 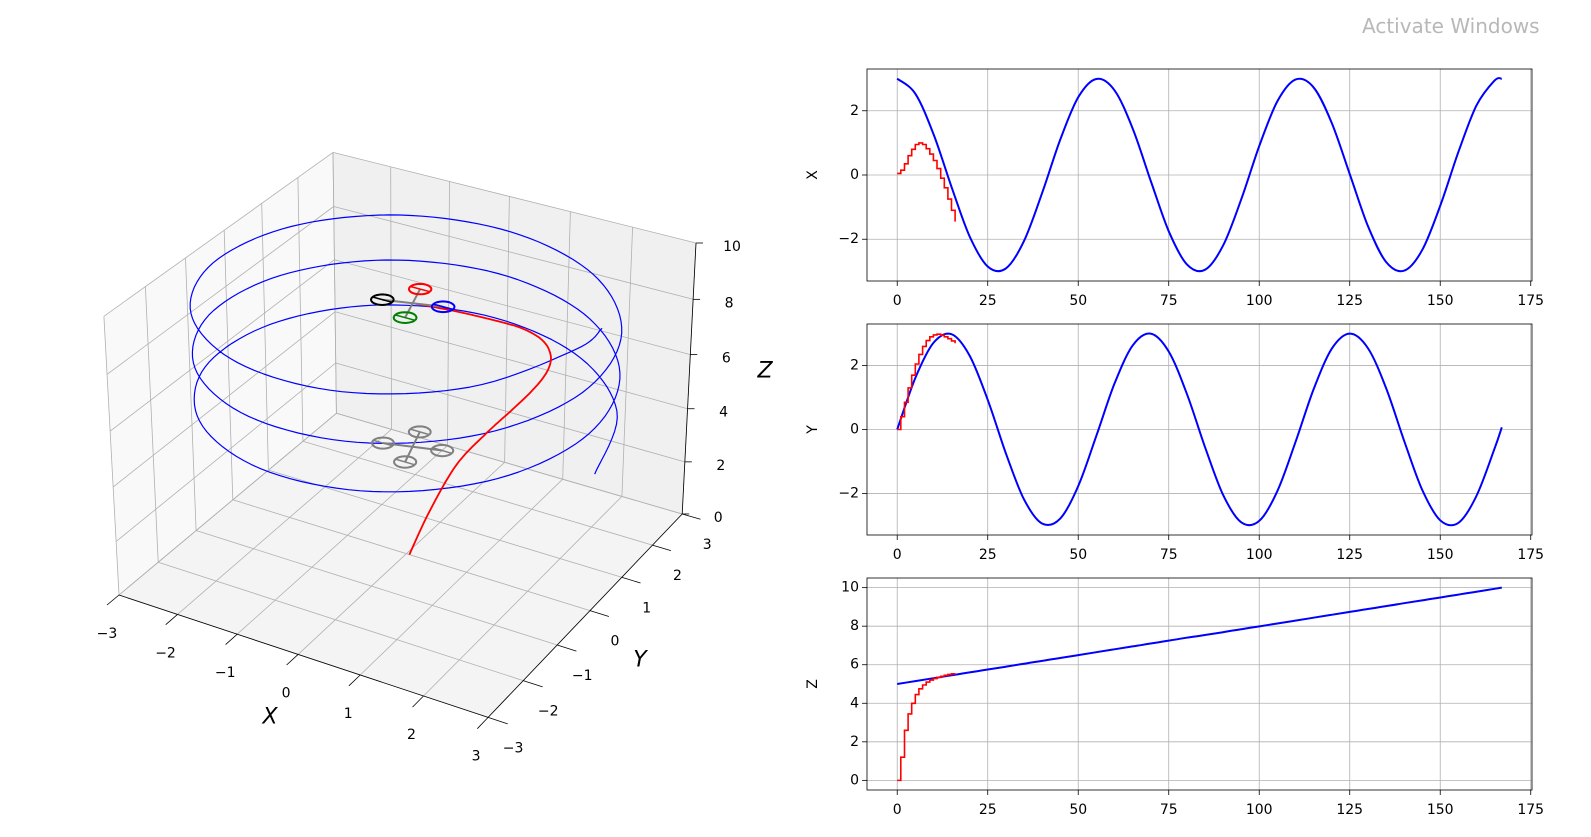 What do you see at coordinates (411, 735) in the screenshot?
I see `x-tick-label: 2` at bounding box center [411, 735].